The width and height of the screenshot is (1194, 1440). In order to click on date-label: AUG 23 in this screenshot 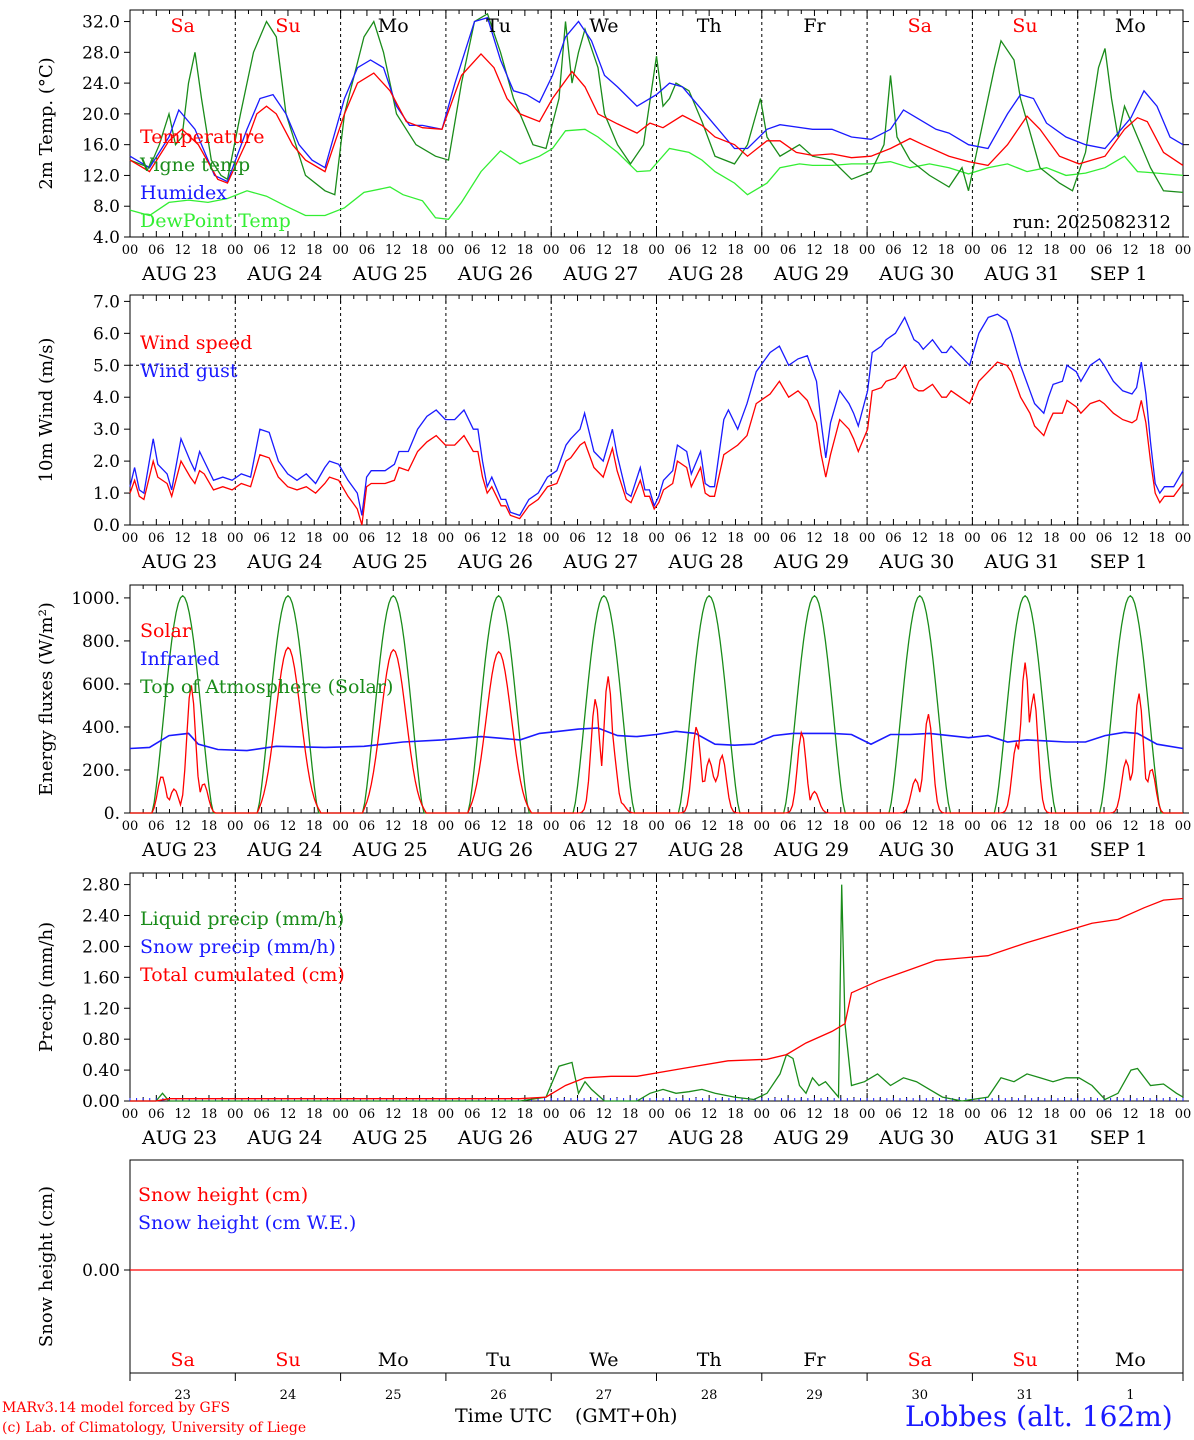, I will do `click(179, 274)`.